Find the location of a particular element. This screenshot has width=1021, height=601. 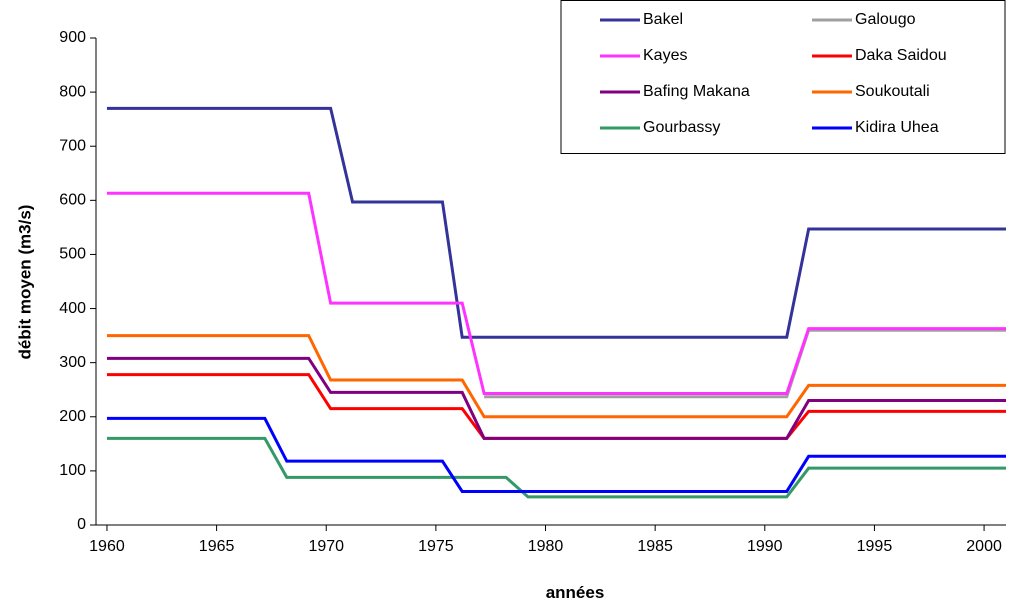

y-tick-label: 100 is located at coordinates (72, 470).